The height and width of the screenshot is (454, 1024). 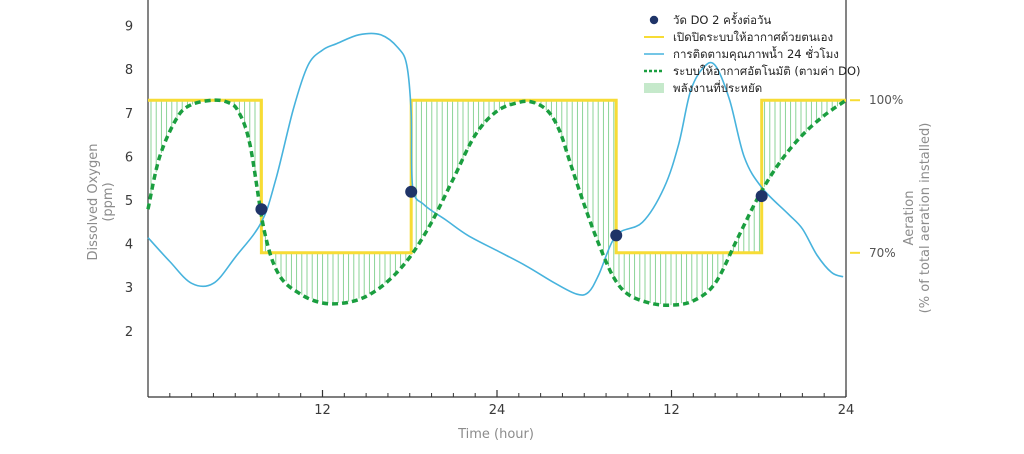 What do you see at coordinates (129, 288) in the screenshot?
I see `y-tick-label: 3` at bounding box center [129, 288].